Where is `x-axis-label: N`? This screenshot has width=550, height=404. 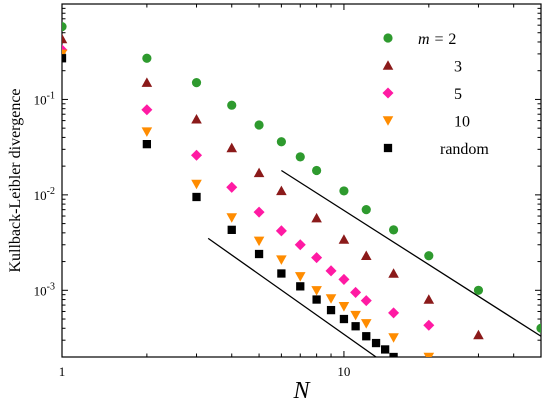
x-axis-label: N is located at coordinates (301, 391).